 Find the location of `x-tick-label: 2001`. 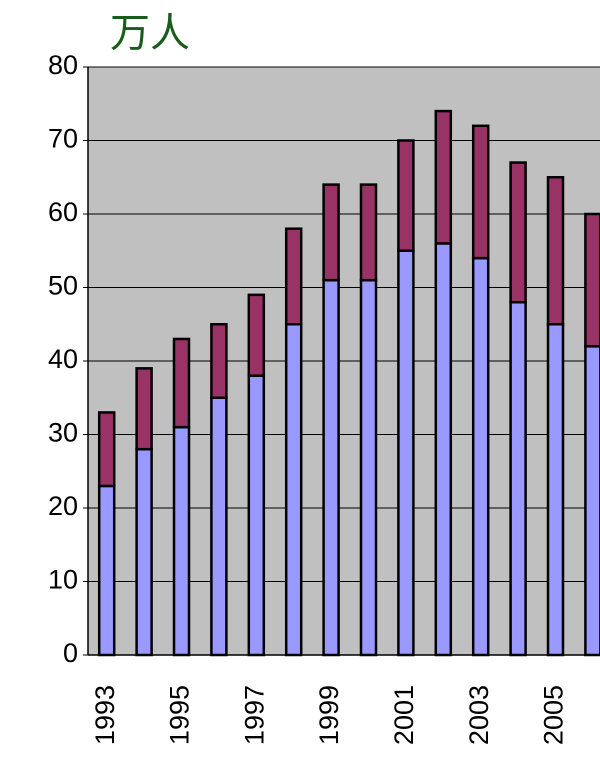

x-tick-label: 2001 is located at coordinates (404, 715).